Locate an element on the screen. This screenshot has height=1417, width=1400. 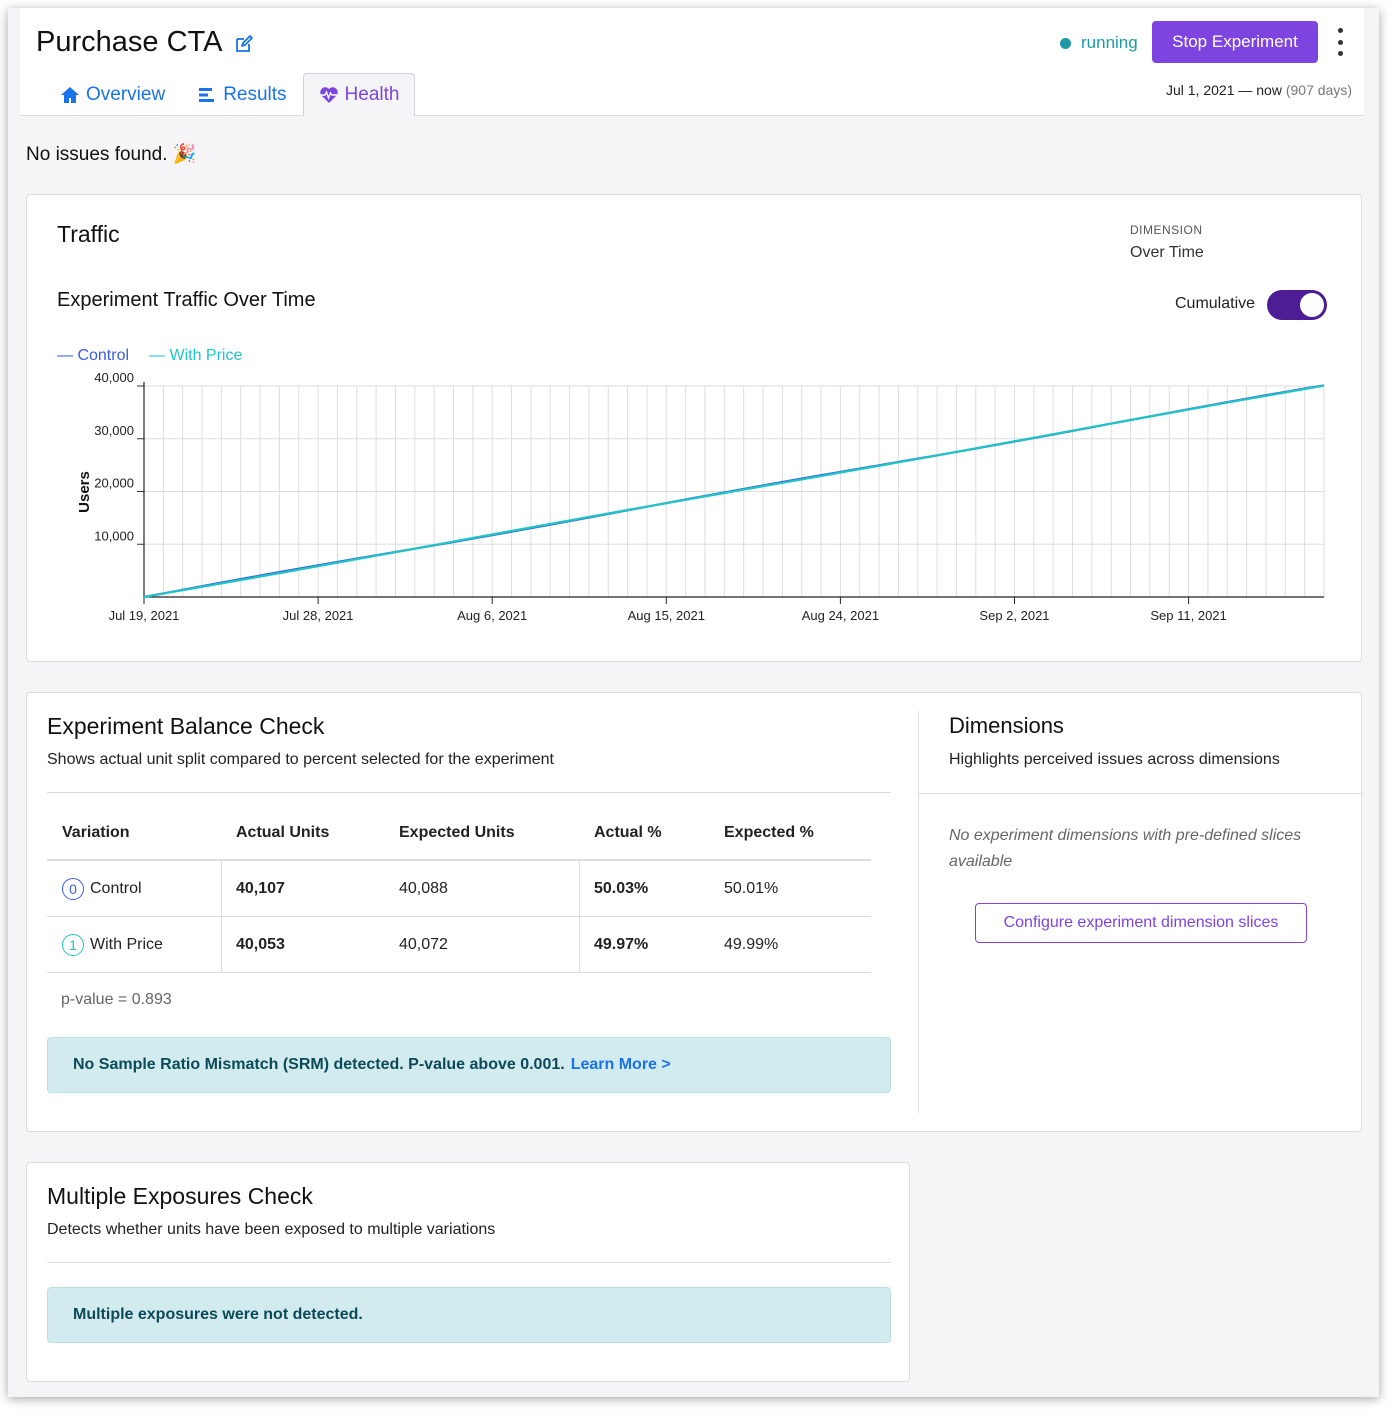
tab-overview: Overview is located at coordinates (112, 94).